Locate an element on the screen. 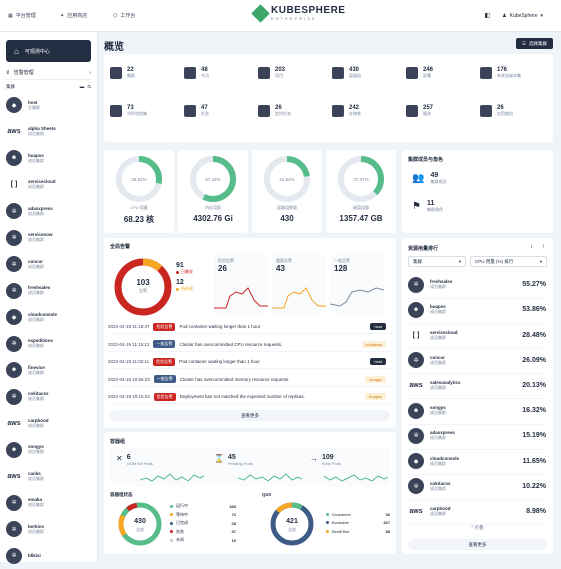 This screenshot has width=561, height=569. cluster-chip: buapss is located at coordinates (375, 396).